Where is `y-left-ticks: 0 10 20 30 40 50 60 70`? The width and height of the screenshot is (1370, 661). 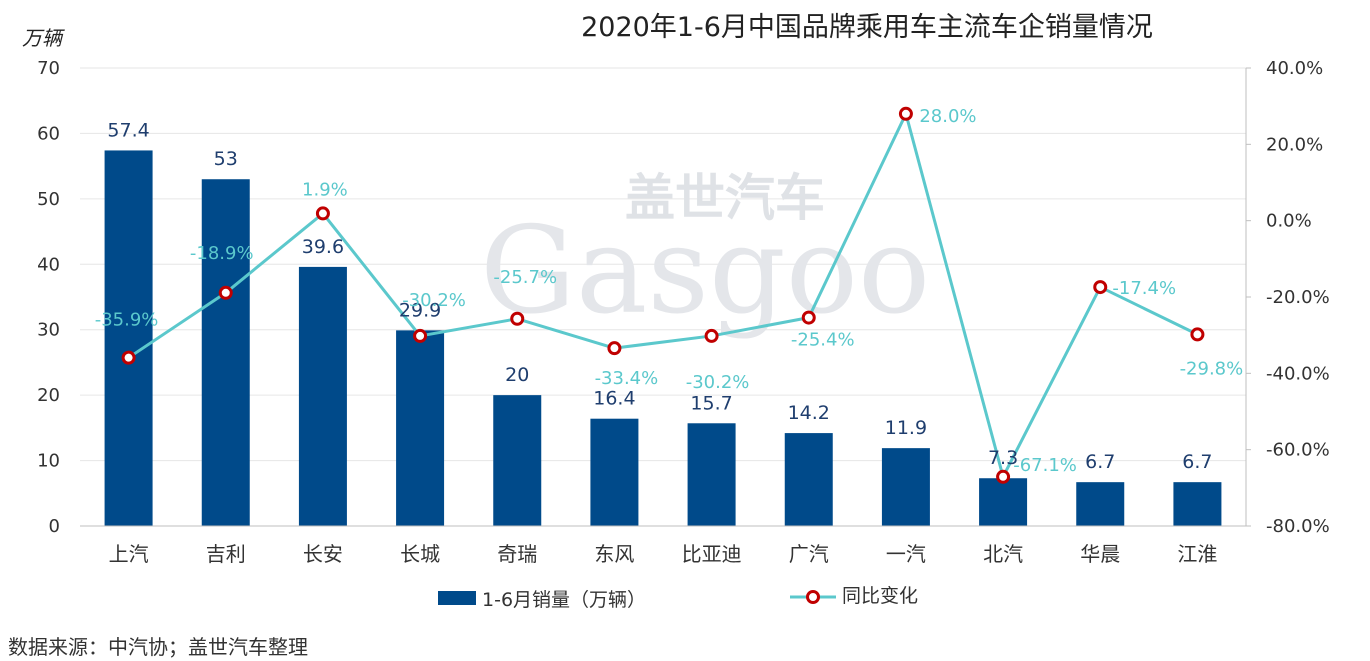
y-left-ticks: 0 10 20 30 40 50 60 70 is located at coordinates (48, 297).